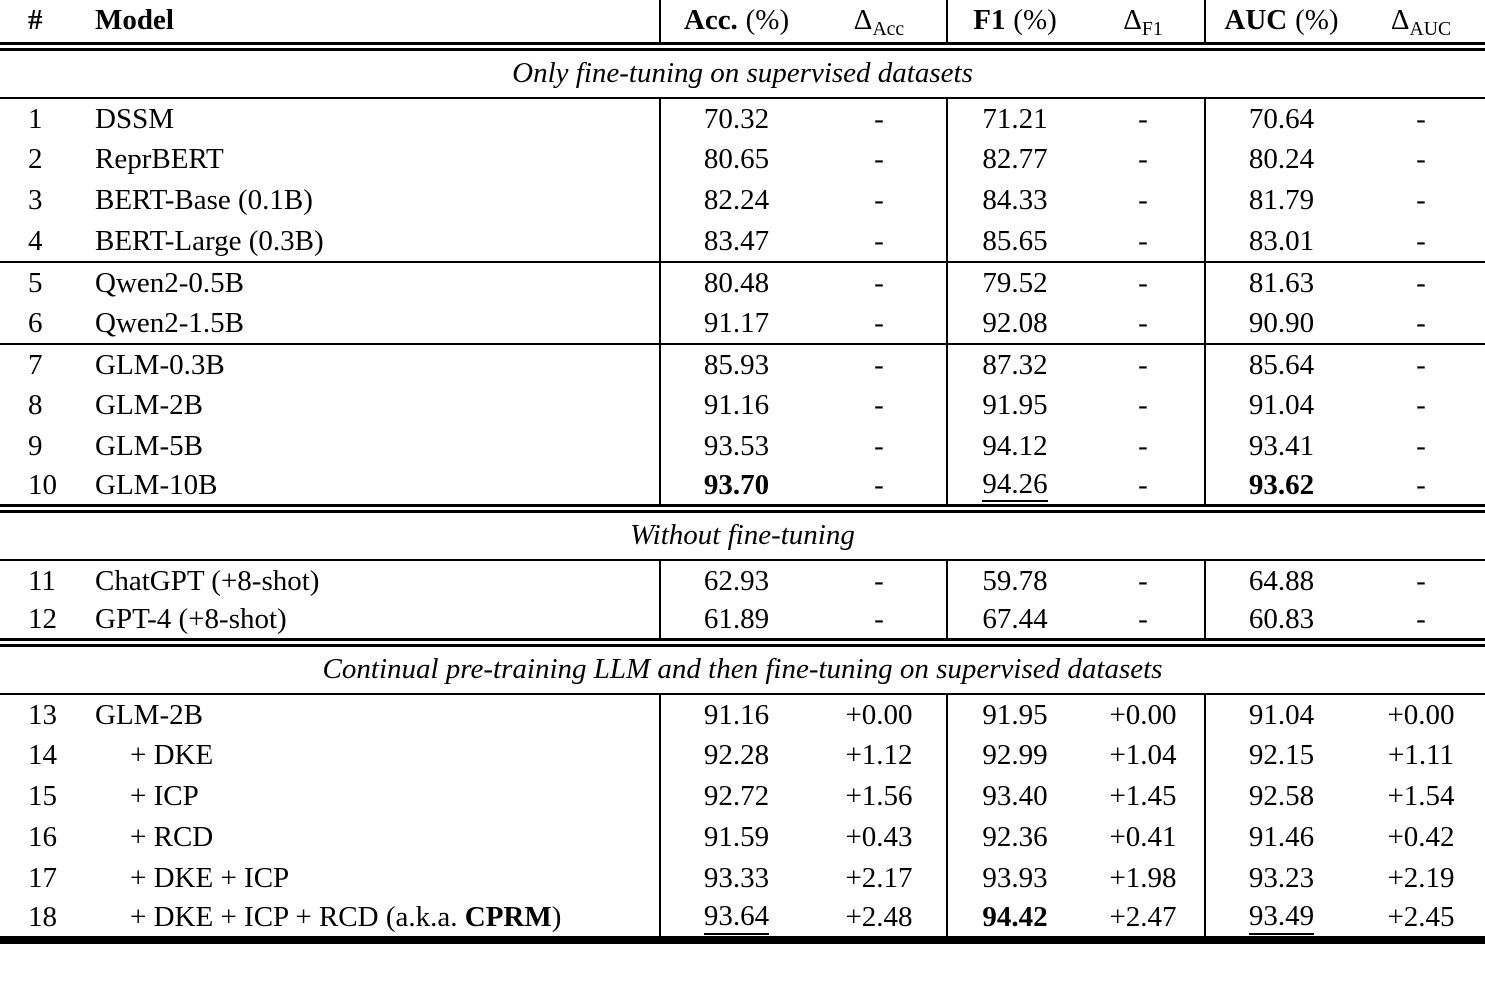  I want to click on cell-acc: 70.32, so click(735, 118).